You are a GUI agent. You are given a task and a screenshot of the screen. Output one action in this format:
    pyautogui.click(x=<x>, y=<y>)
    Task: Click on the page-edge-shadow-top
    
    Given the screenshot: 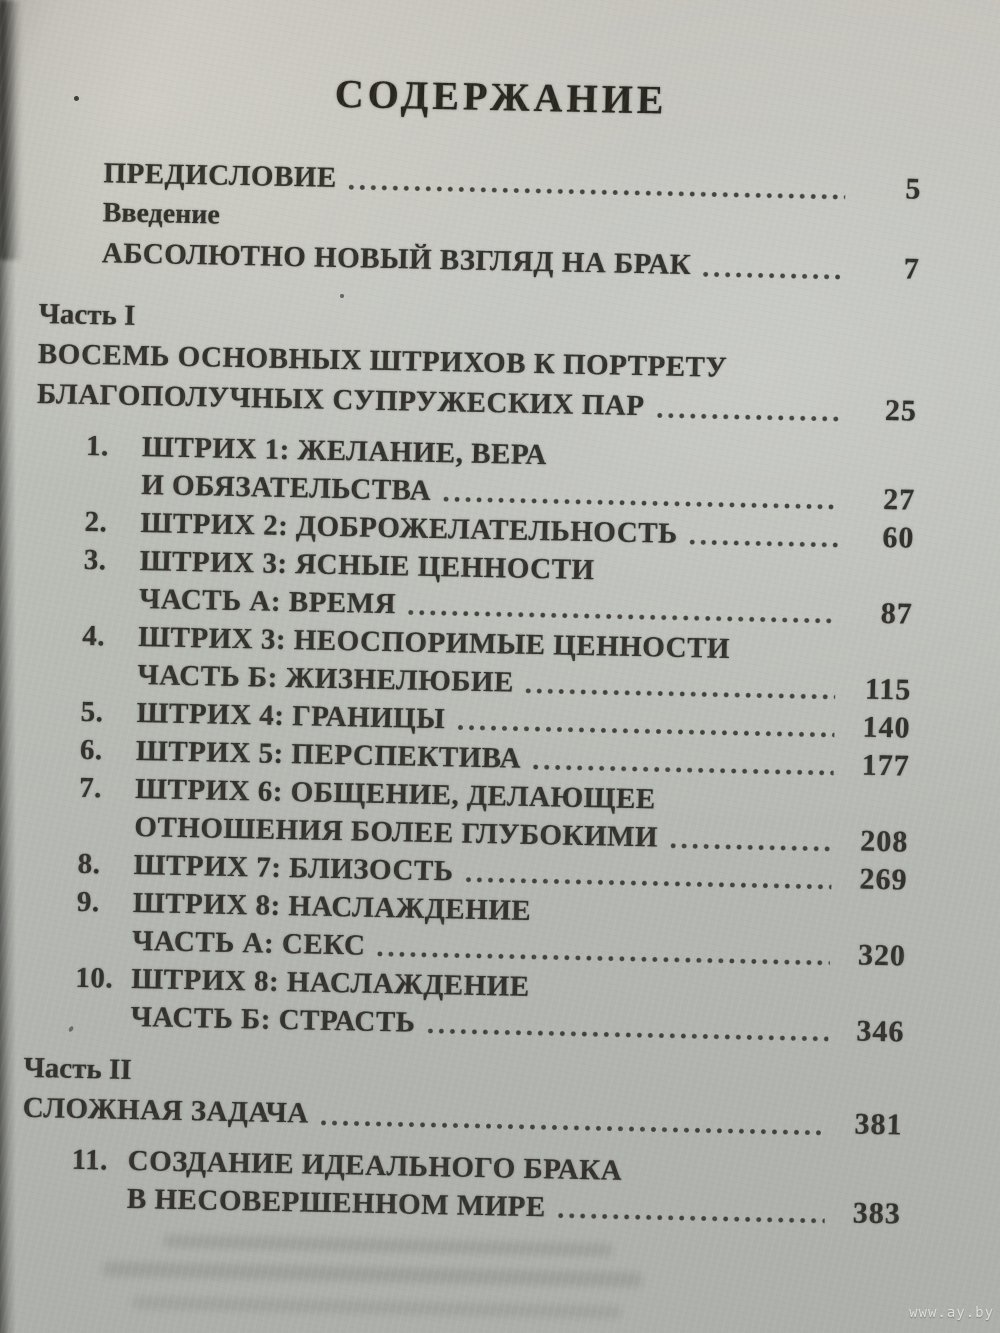 What is the action you would take?
    pyautogui.click(x=13, y=130)
    